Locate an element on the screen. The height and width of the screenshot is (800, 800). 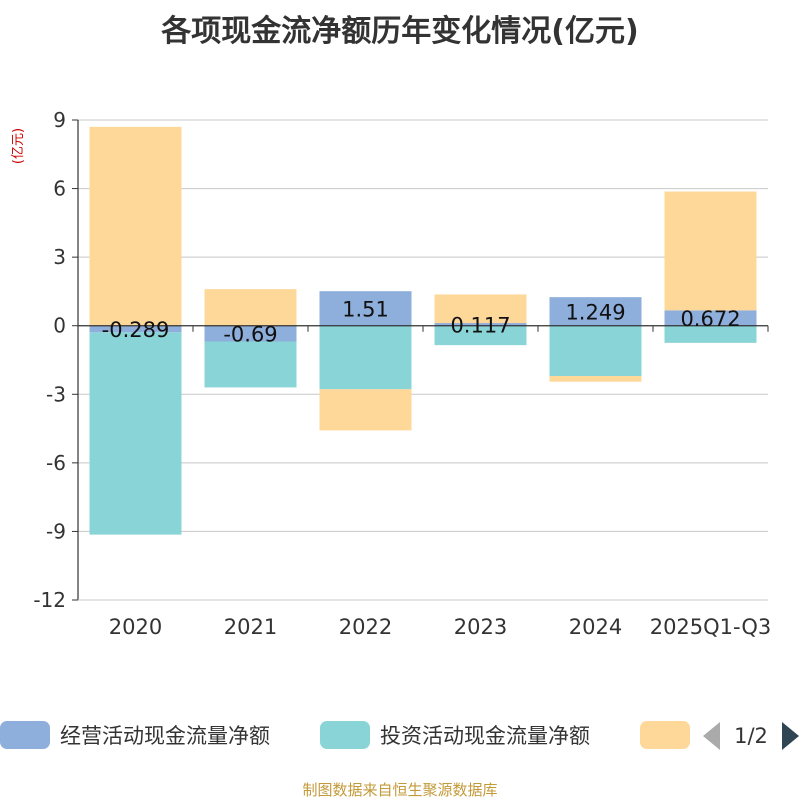
bar-1-2022 is located at coordinates (365, 308).